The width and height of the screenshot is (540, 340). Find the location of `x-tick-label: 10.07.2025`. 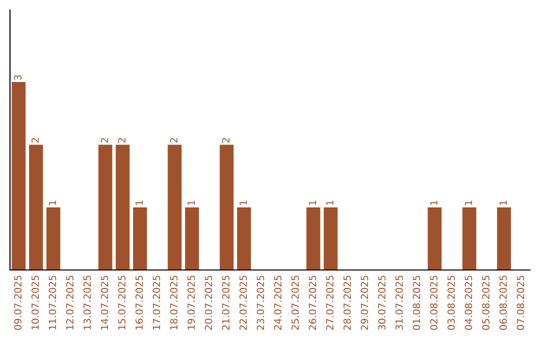

x-tick-label: 10.07.2025 is located at coordinates (35, 303).